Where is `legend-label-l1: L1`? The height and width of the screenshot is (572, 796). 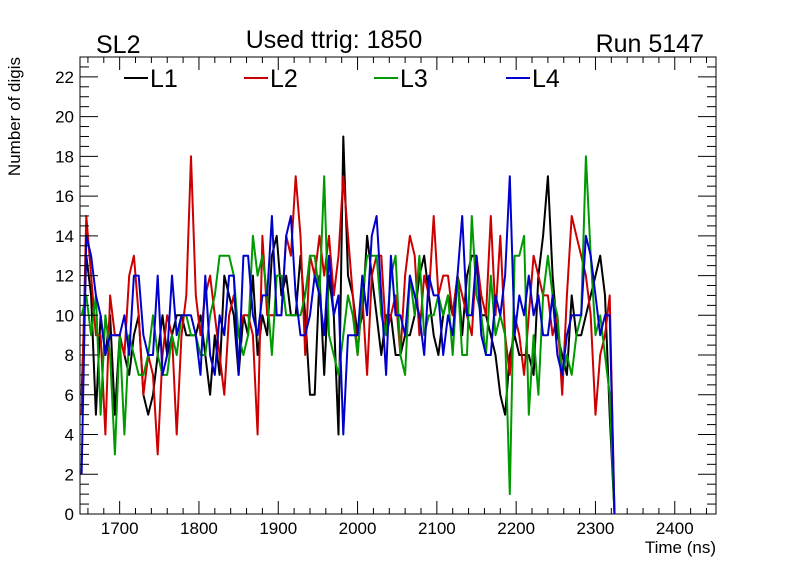
legend-label-l1: L1 is located at coordinates (164, 79).